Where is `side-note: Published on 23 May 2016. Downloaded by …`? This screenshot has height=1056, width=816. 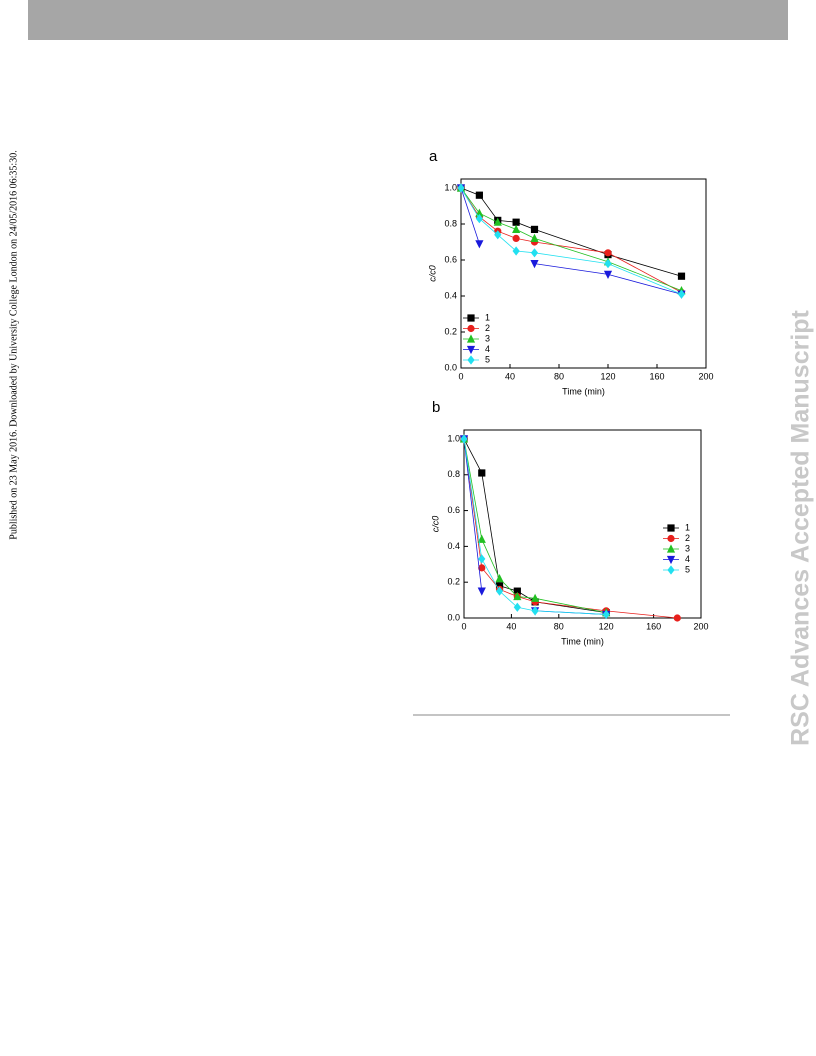 side-note: Published on 23 May 2016. Downloaded by … is located at coordinates (13, 344).